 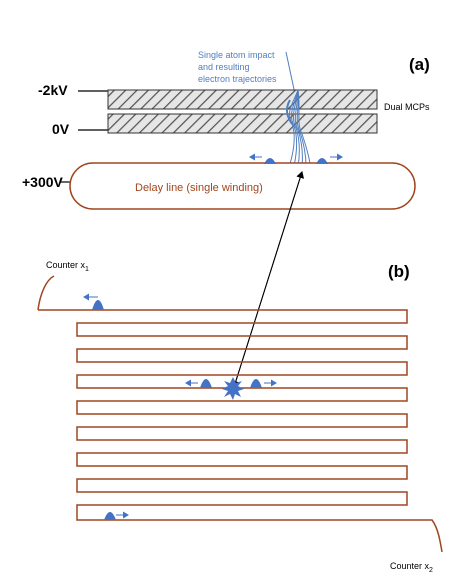 I want to click on correspondence-arrow-down, so click(x=267, y=279).